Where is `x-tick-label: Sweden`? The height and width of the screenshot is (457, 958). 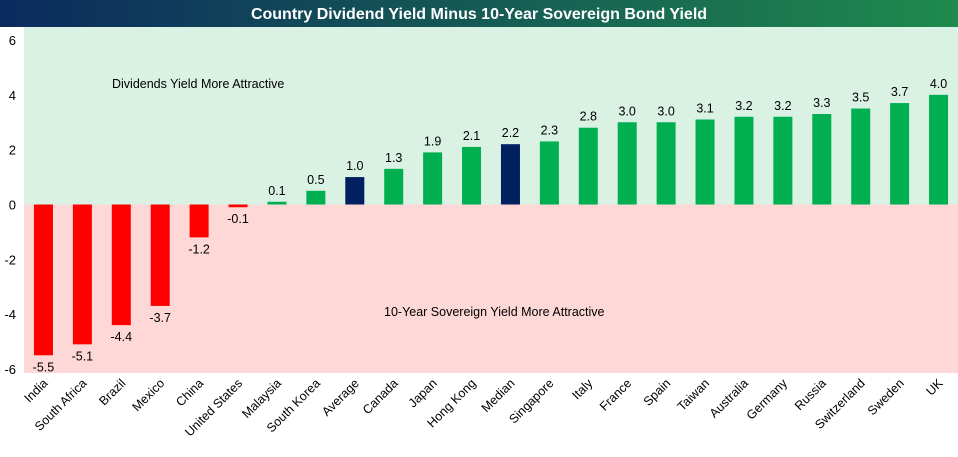
x-tick-label: Sweden is located at coordinates (886, 397).